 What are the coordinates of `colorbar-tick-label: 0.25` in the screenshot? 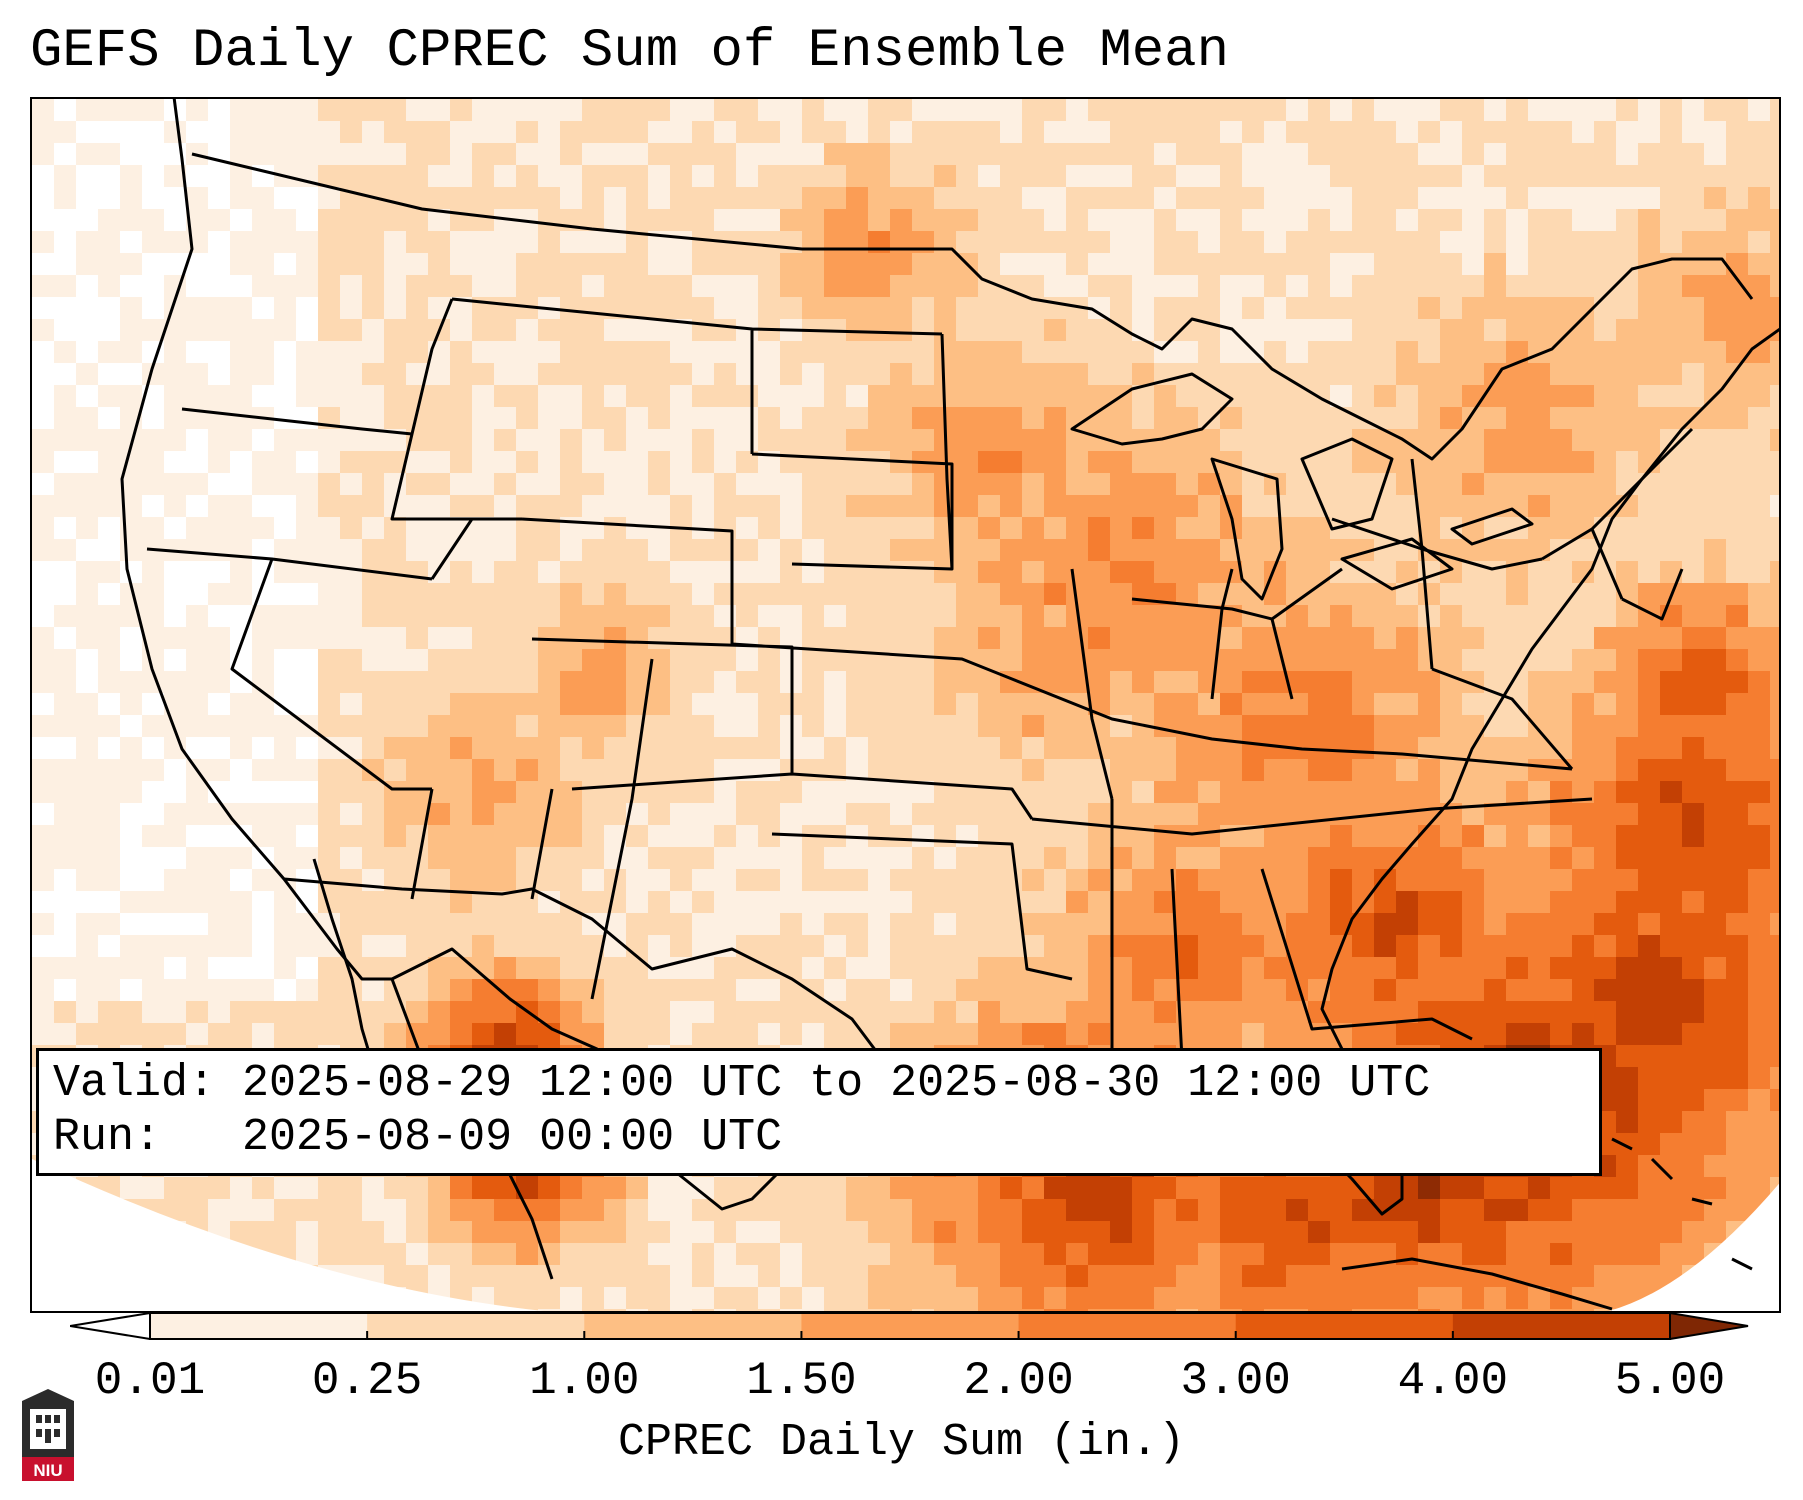 It's located at (367, 1381).